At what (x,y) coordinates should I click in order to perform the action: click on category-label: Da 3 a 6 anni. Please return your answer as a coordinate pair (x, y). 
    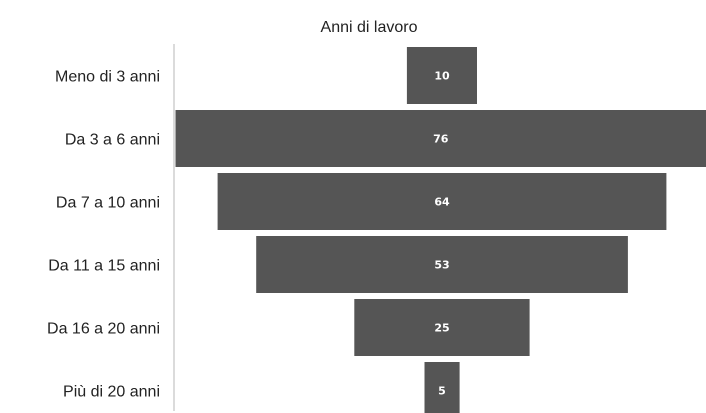
    Looking at the image, I should click on (112, 140).